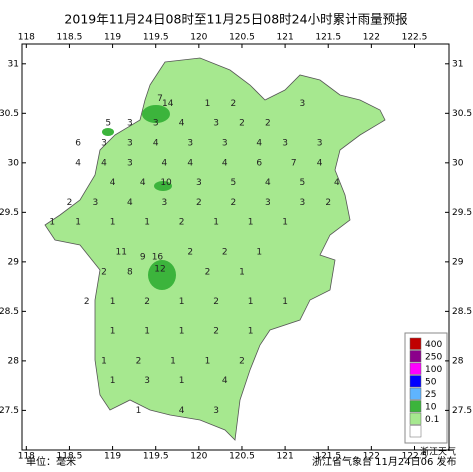  What do you see at coordinates (433, 345) in the screenshot?
I see `legend-label: 400` at bounding box center [433, 345].